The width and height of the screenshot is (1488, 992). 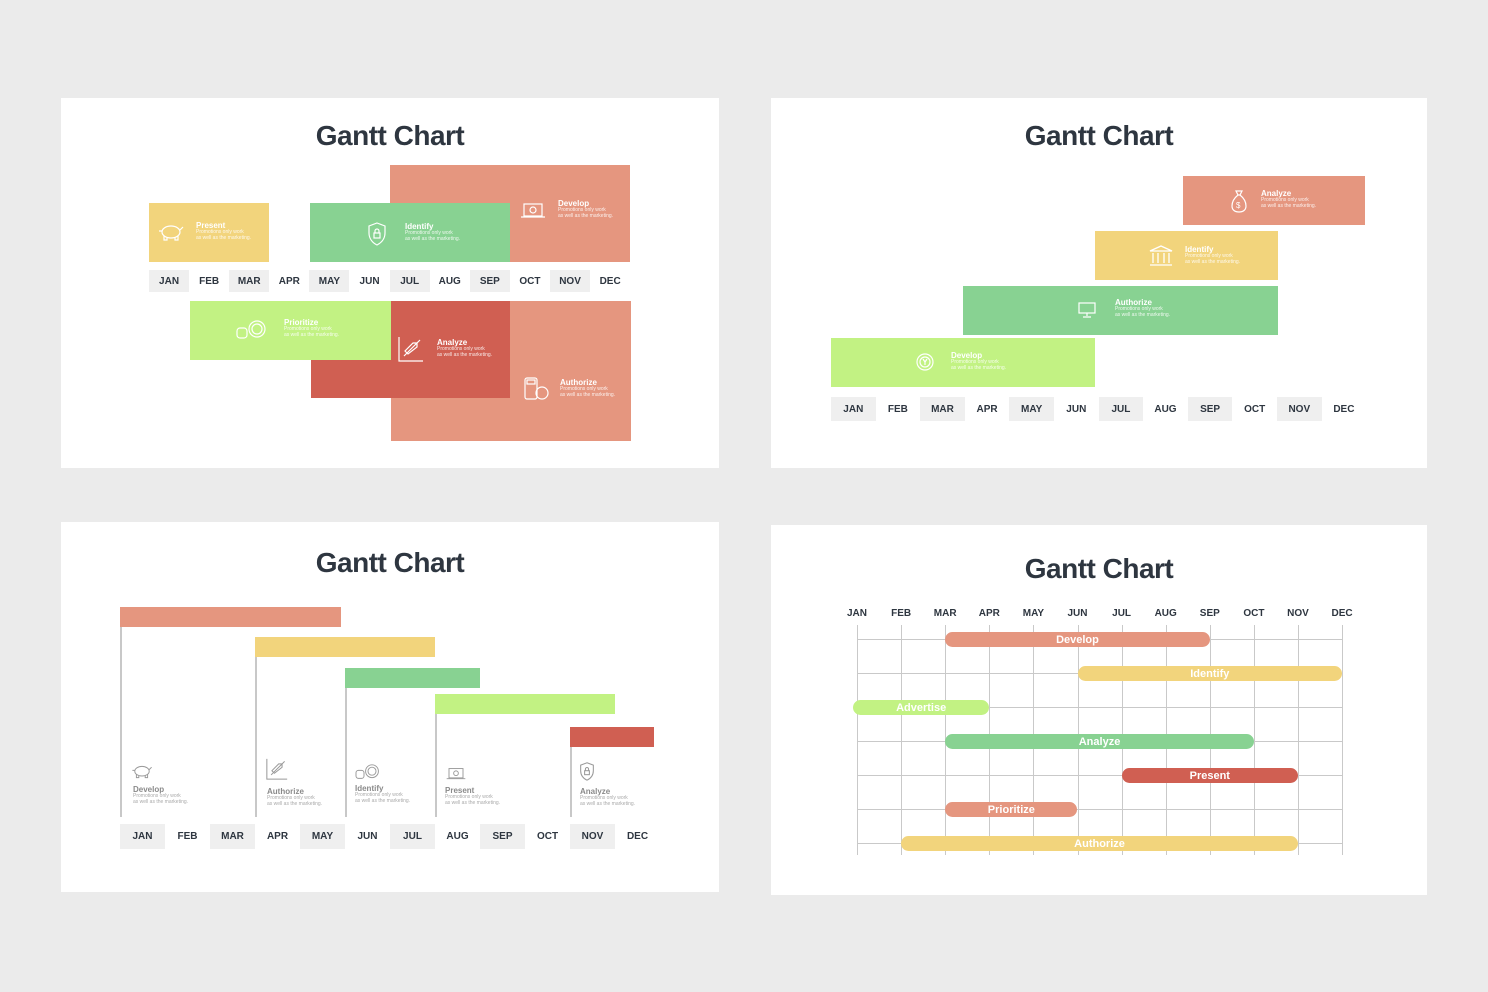 I want to click on task-block-analyze, so click(x=1274, y=200).